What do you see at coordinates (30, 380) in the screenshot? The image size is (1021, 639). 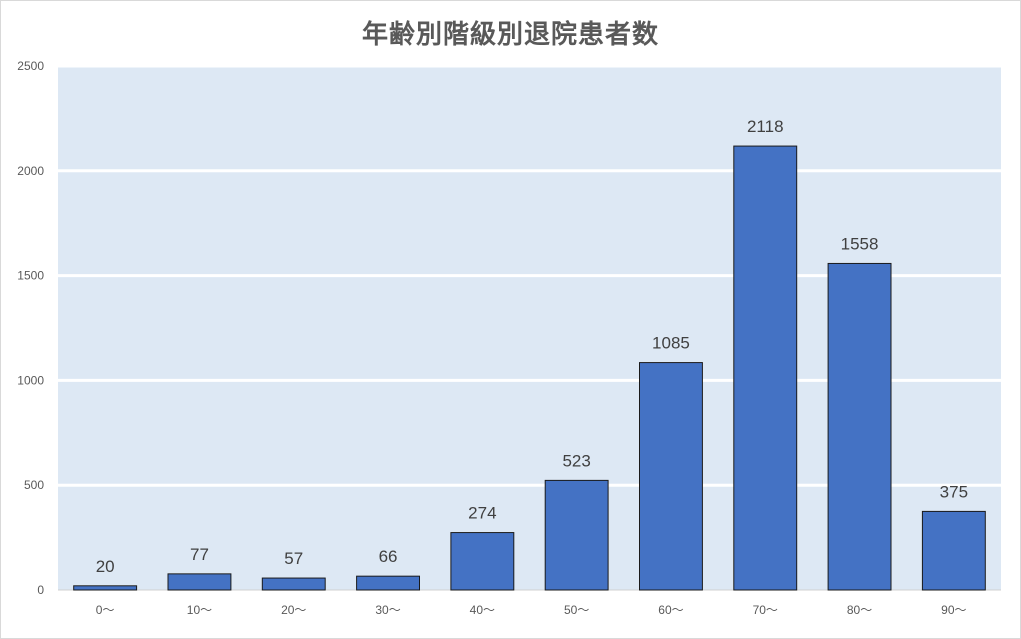 I see `y-tick-label: 1000` at bounding box center [30, 380].